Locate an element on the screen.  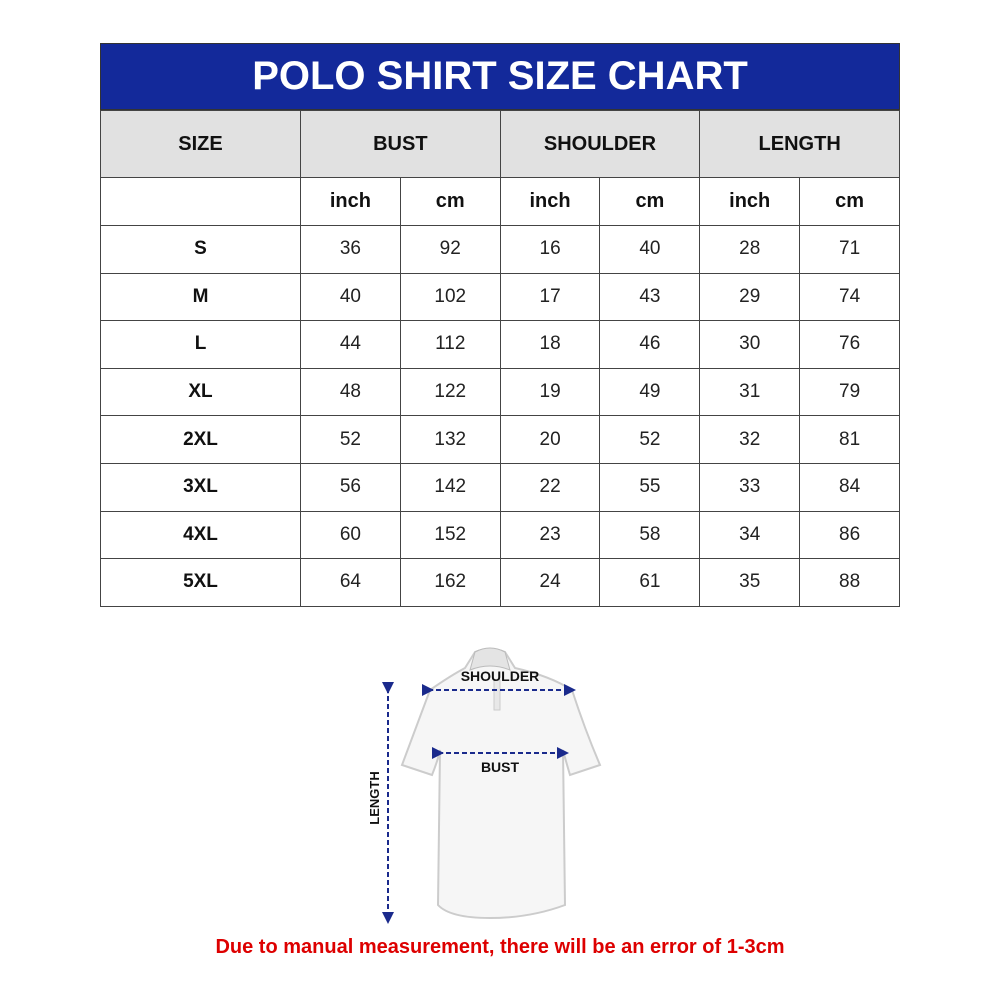
value-cell: 29 is located at coordinates (750, 297).